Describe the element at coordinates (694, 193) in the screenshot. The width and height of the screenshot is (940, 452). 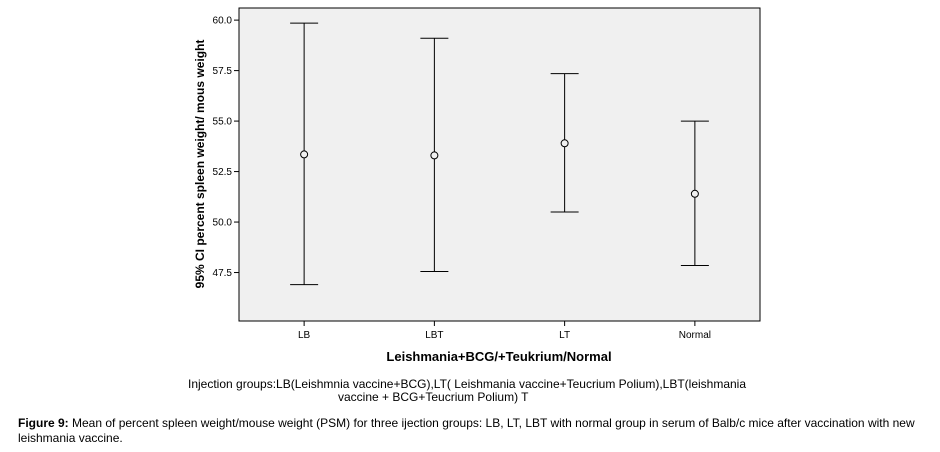
I see `mean-point-normal` at that location.